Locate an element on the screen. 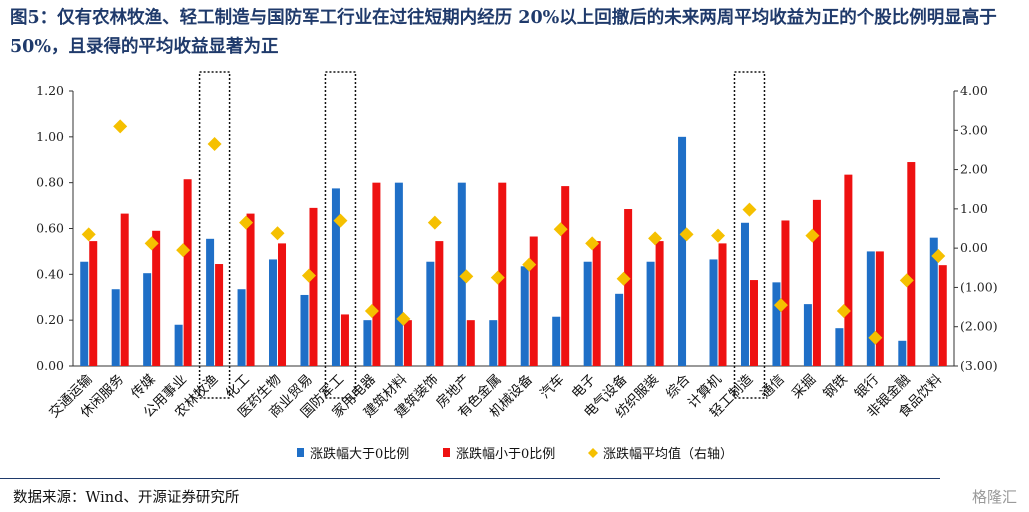 The width and height of the screenshot is (1029, 512). tick-label-right: 4.00 is located at coordinates (974, 90).